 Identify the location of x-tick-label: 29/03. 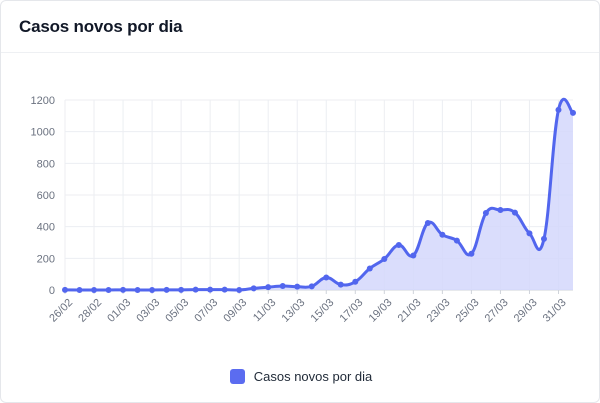
(526, 311).